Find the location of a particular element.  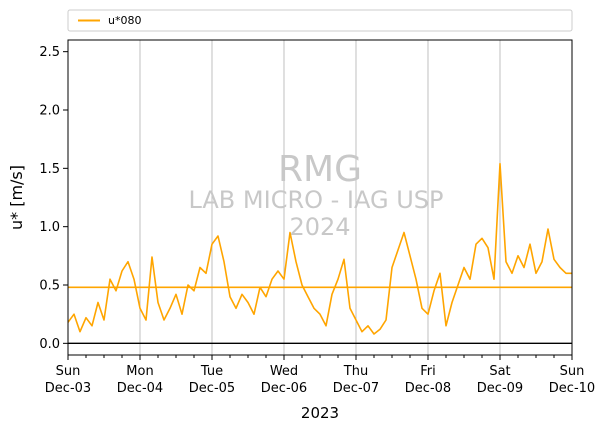

x-tick-label-date: Dec-05 is located at coordinates (212, 388).